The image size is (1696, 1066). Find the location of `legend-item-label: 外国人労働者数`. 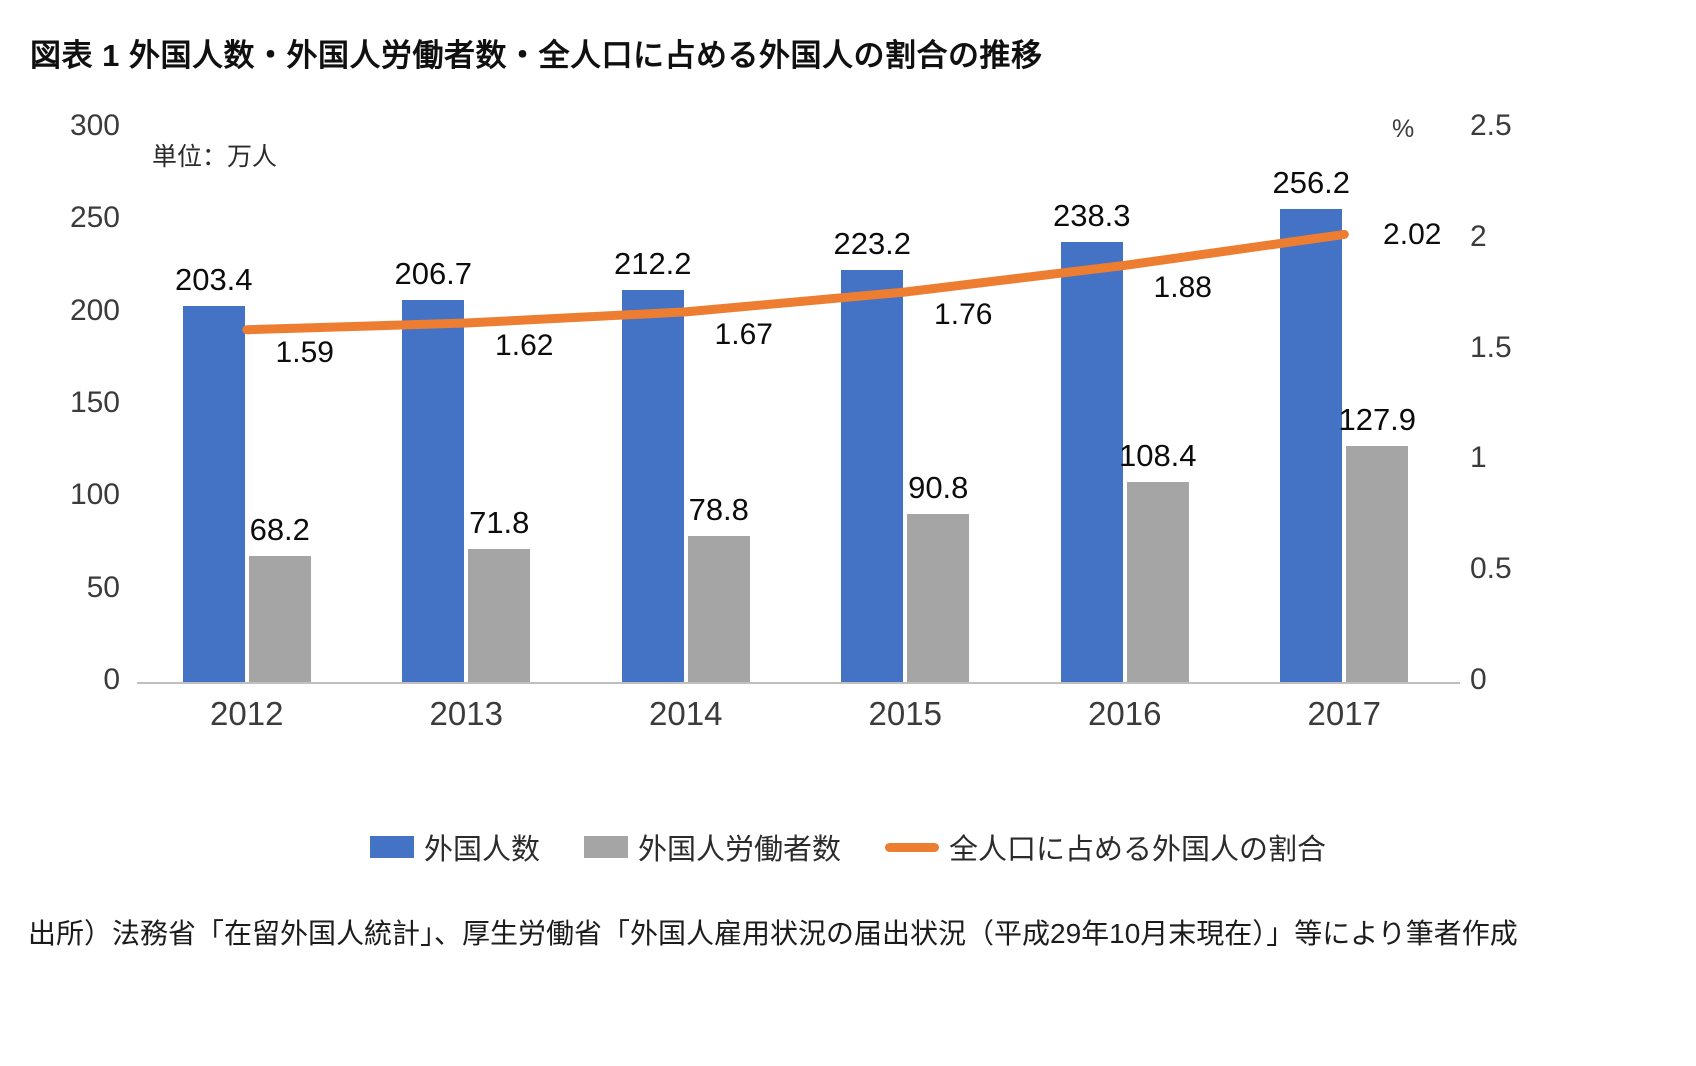

legend-item-label: 外国人労働者数 is located at coordinates (739, 850).